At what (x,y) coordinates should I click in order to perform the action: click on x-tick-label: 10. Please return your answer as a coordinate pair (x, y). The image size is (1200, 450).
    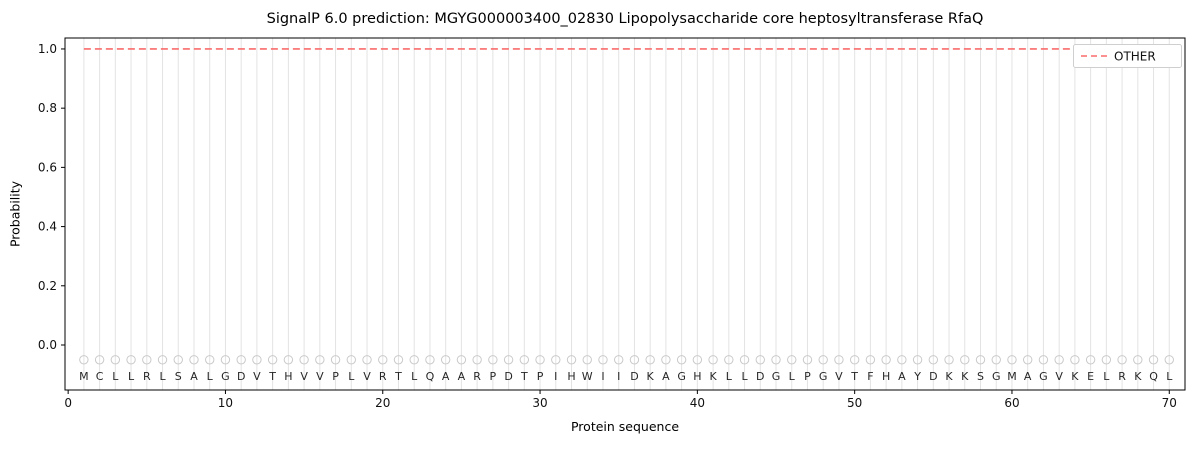
    Looking at the image, I should click on (225, 403).